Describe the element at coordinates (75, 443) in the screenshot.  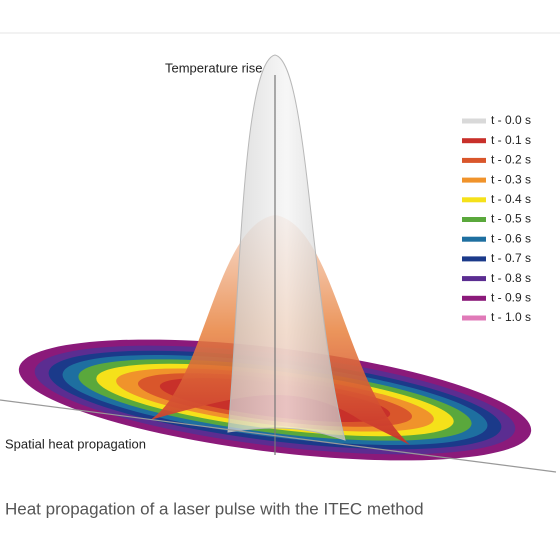
I see `horizontal-axis-label: Spatial heat propagation` at that location.